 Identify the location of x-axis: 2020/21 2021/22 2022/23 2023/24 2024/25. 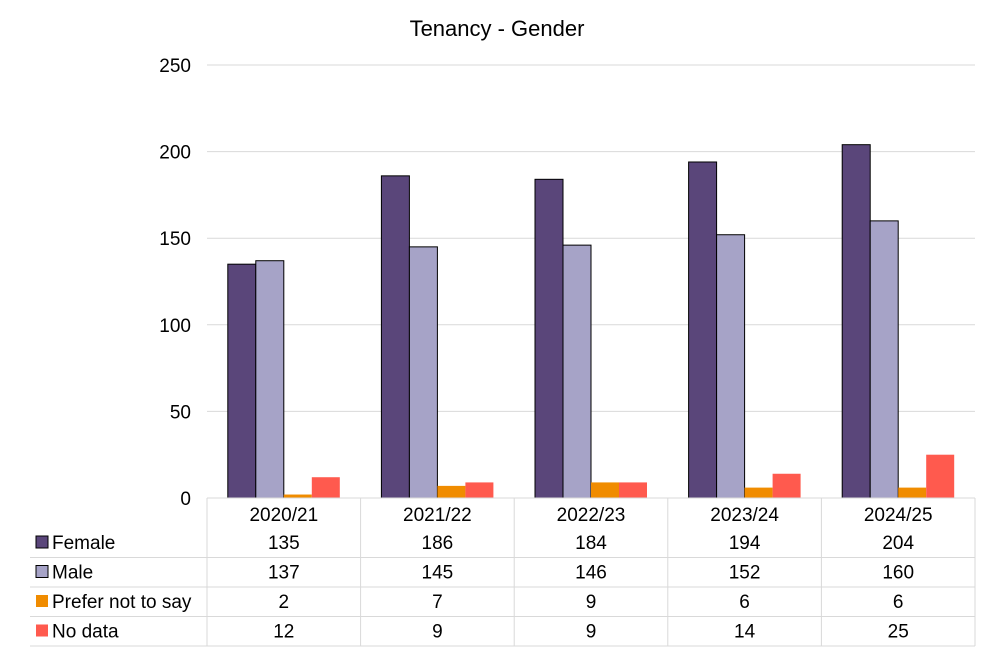
(591, 511).